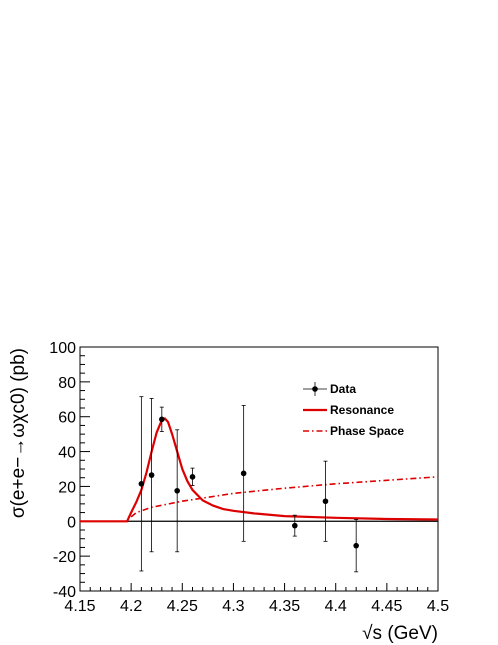 The image size is (498, 645). What do you see at coordinates (315, 389) in the screenshot?
I see `legend-data-marker` at bounding box center [315, 389].